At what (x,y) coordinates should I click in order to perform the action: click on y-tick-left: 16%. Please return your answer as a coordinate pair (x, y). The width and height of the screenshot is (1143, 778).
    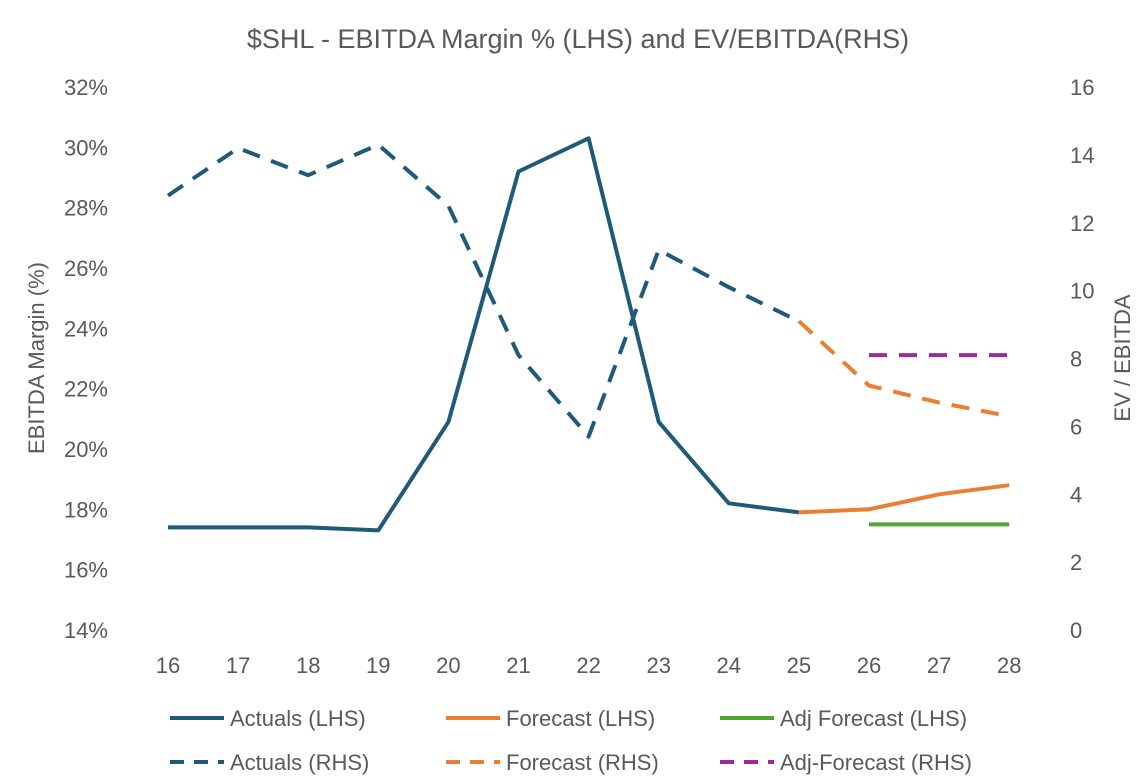
    Looking at the image, I should click on (86, 570).